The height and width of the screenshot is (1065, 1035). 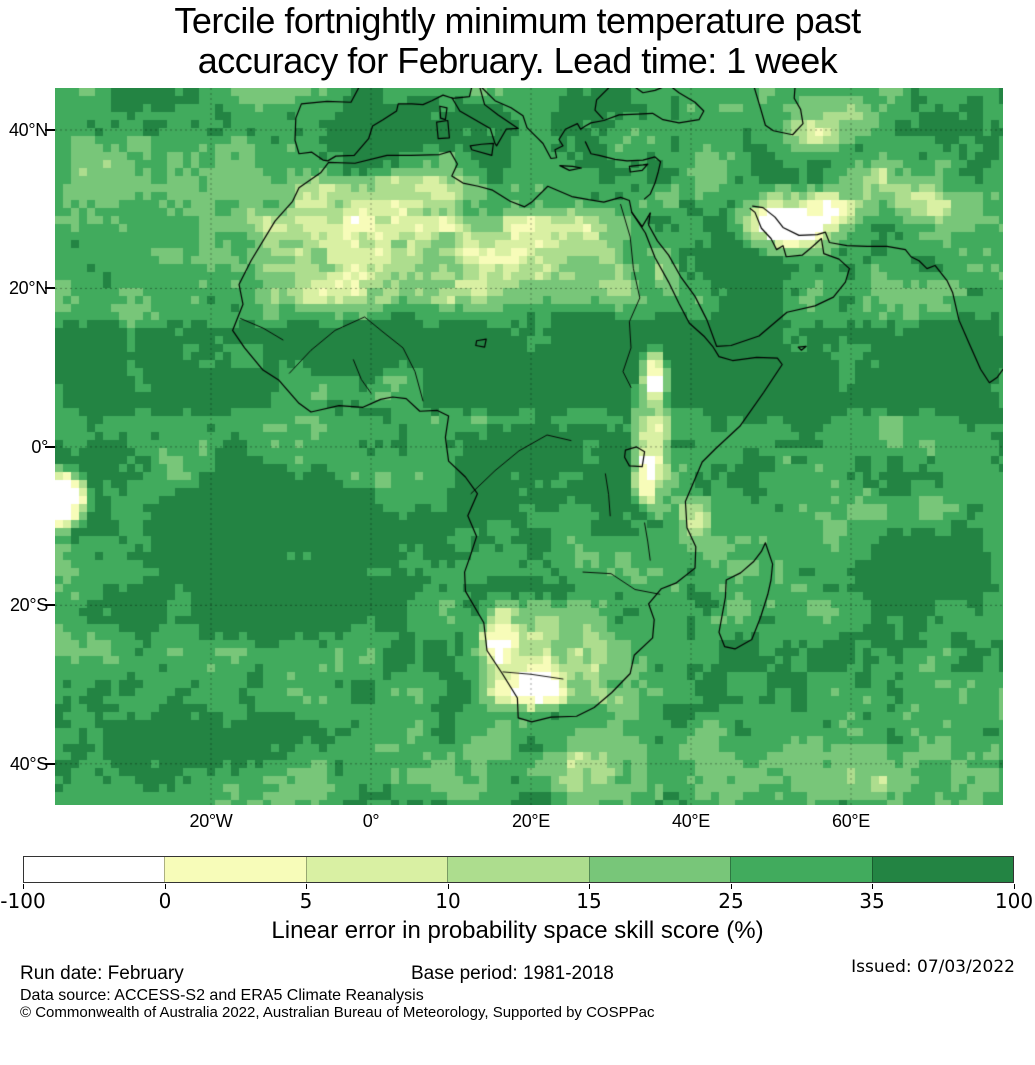 I want to click on colorbar-tick-label-3: 10, so click(x=448, y=901).